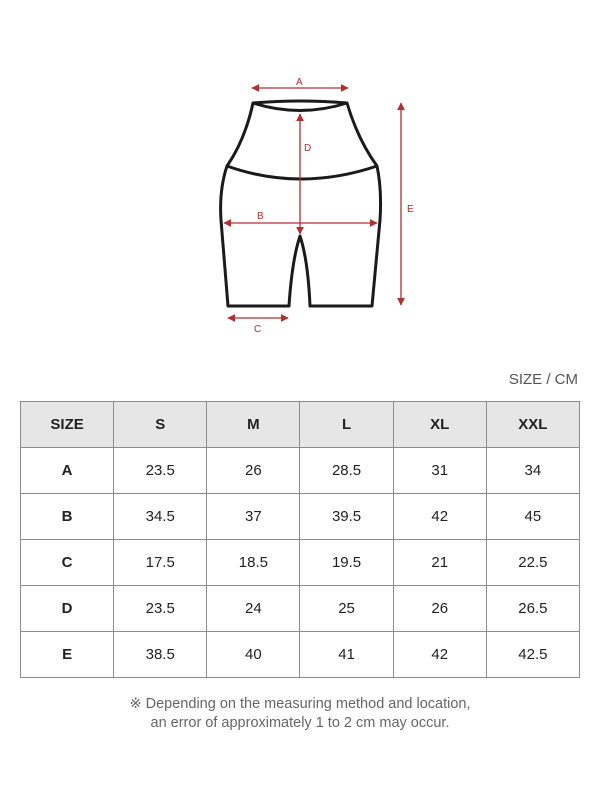  Describe the element at coordinates (533, 516) in the screenshot. I see `value-cell: 45` at that location.